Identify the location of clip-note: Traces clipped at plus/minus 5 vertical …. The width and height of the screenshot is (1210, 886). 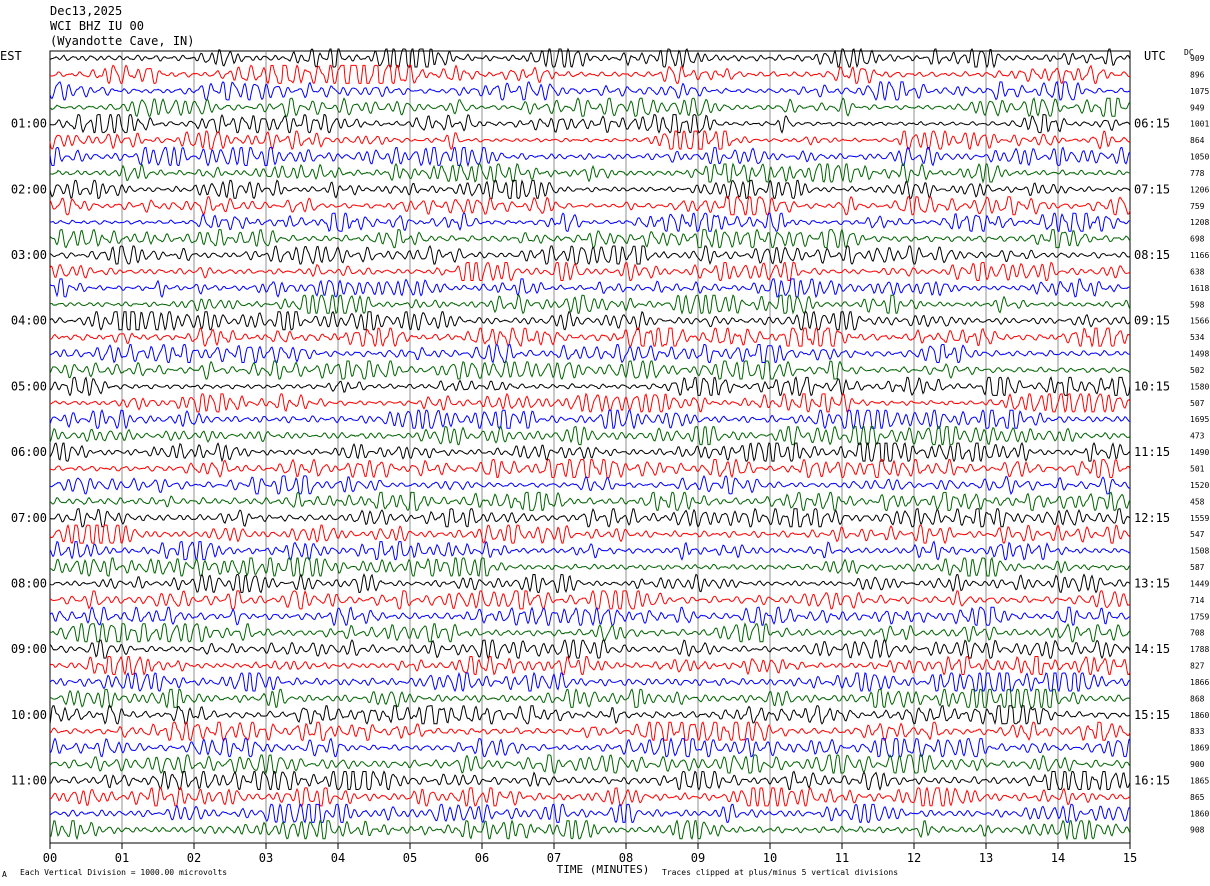
(780, 872).